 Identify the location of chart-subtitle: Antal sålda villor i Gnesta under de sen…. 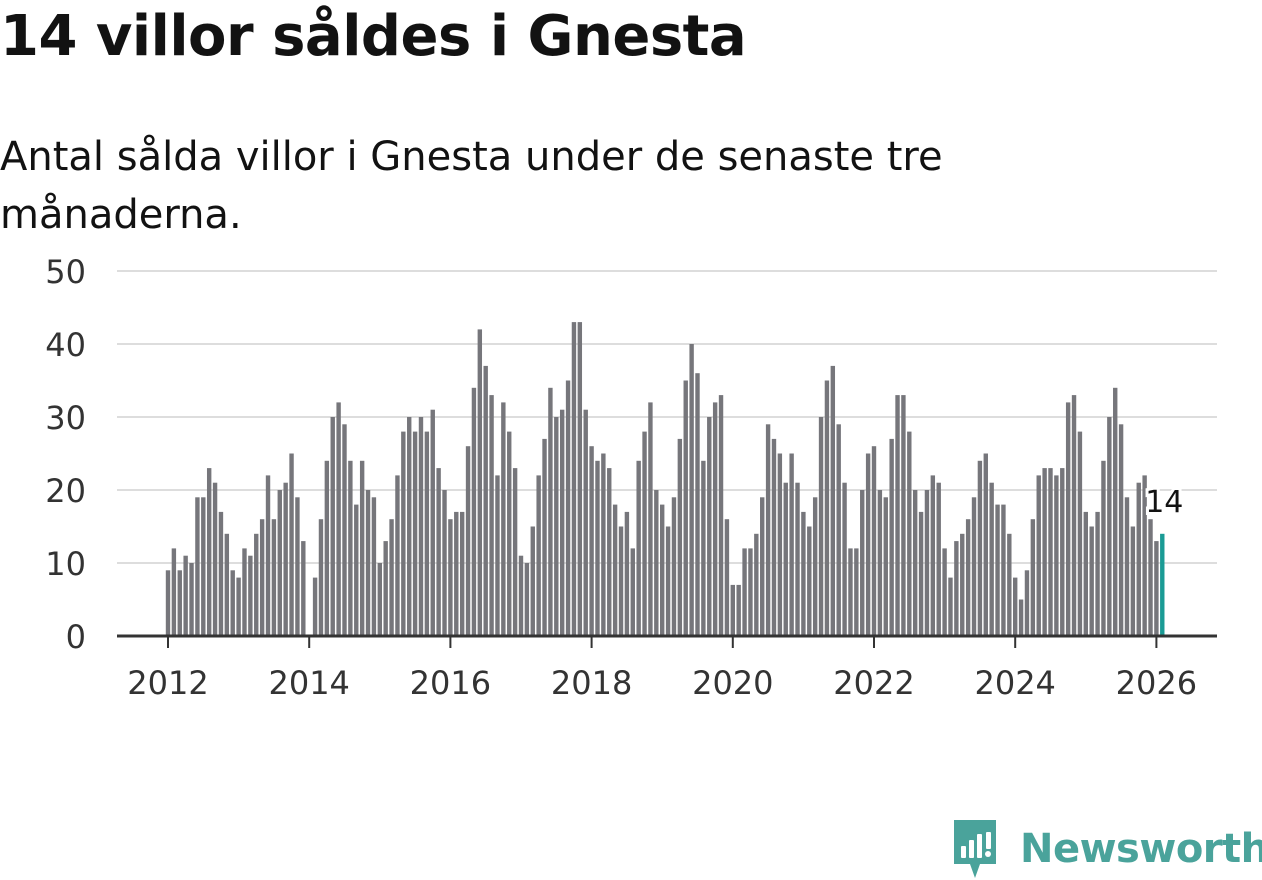
(471, 186).